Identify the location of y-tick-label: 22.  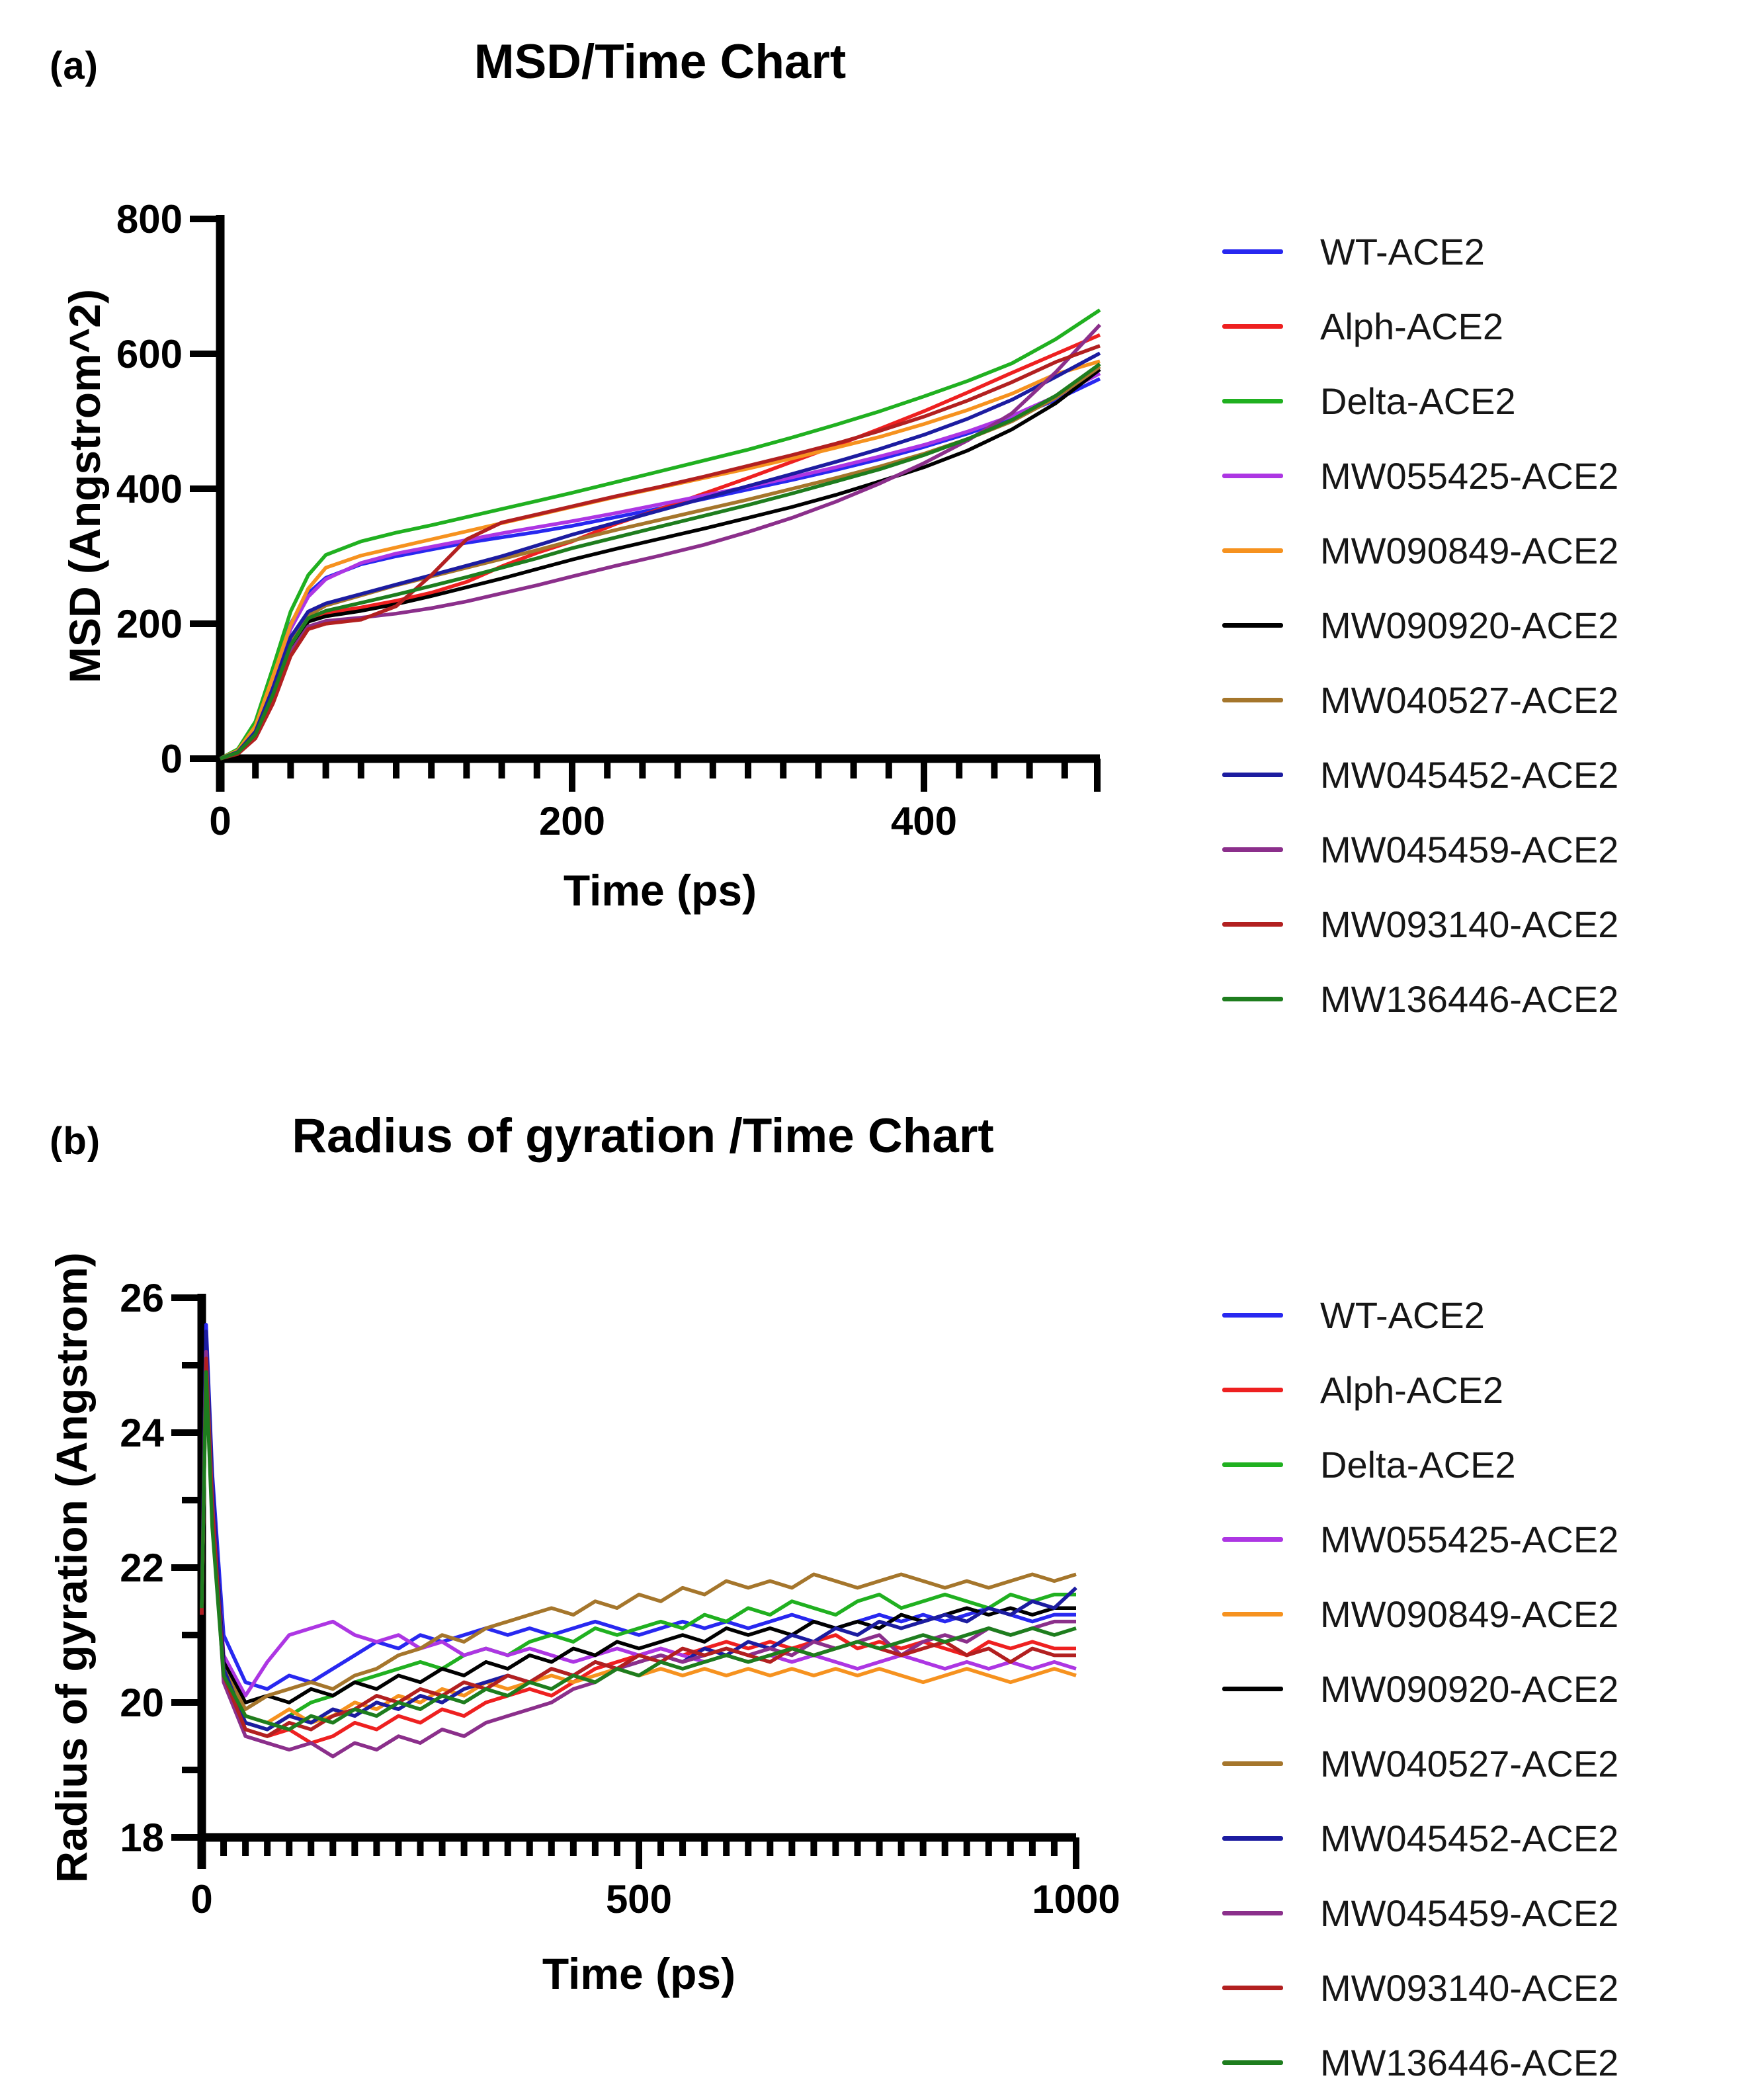
(142, 1568).